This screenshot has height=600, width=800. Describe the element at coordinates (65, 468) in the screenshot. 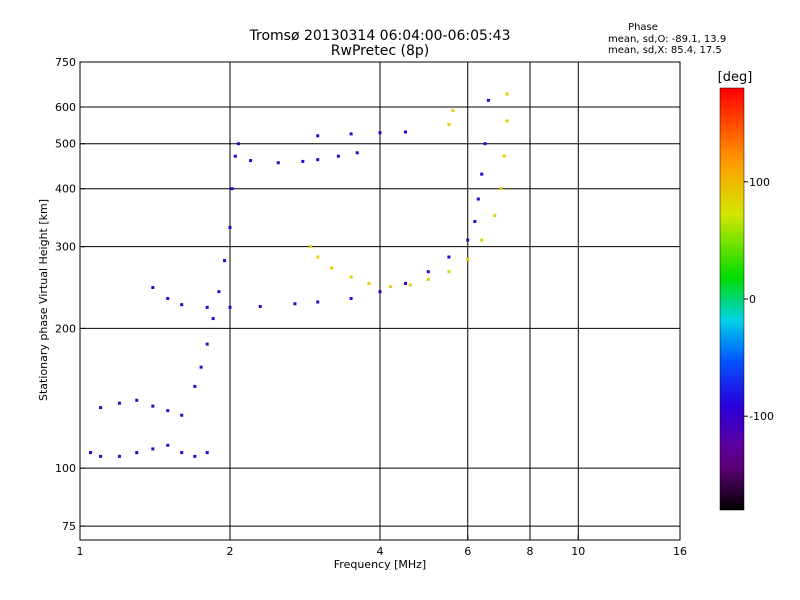

I see `y-tick-label: 100` at that location.